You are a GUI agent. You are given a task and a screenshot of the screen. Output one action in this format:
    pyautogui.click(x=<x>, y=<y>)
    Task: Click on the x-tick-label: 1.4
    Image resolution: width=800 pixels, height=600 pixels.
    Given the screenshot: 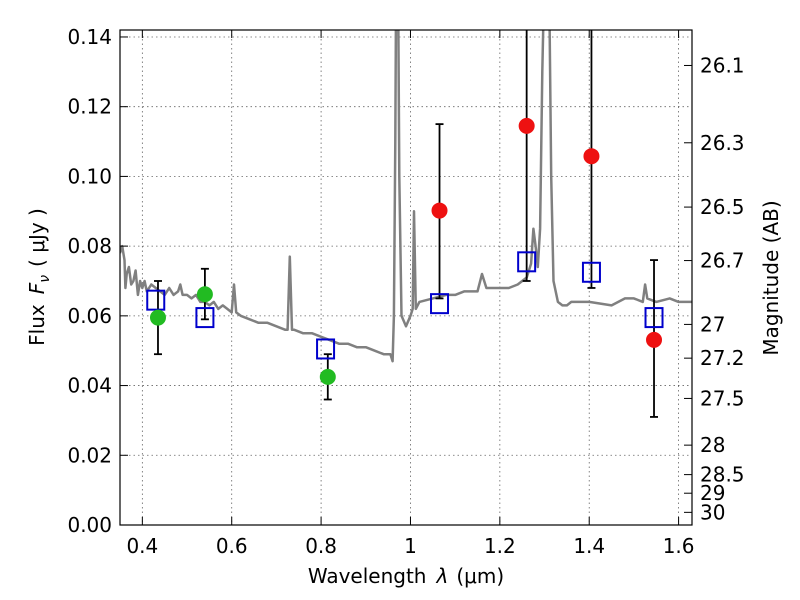 What is the action you would take?
    pyautogui.click(x=589, y=546)
    